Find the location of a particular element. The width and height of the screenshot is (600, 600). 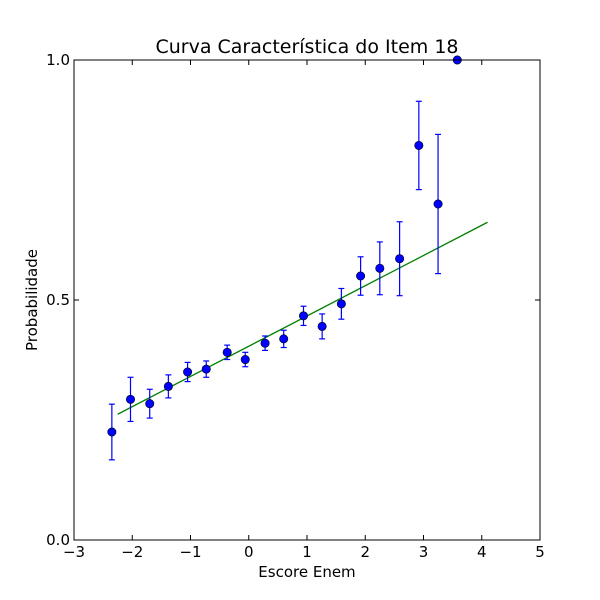

y-tick-label: 1.0 is located at coordinates (58, 60).